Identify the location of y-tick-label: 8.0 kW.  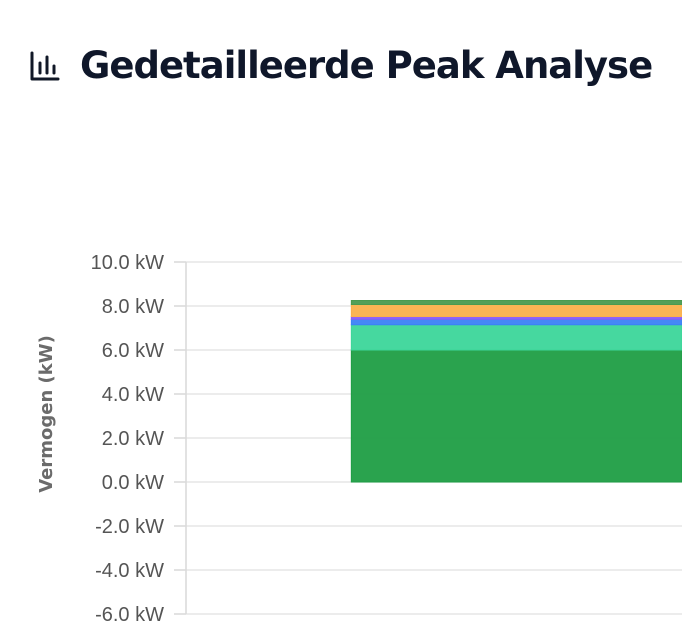
(133, 307).